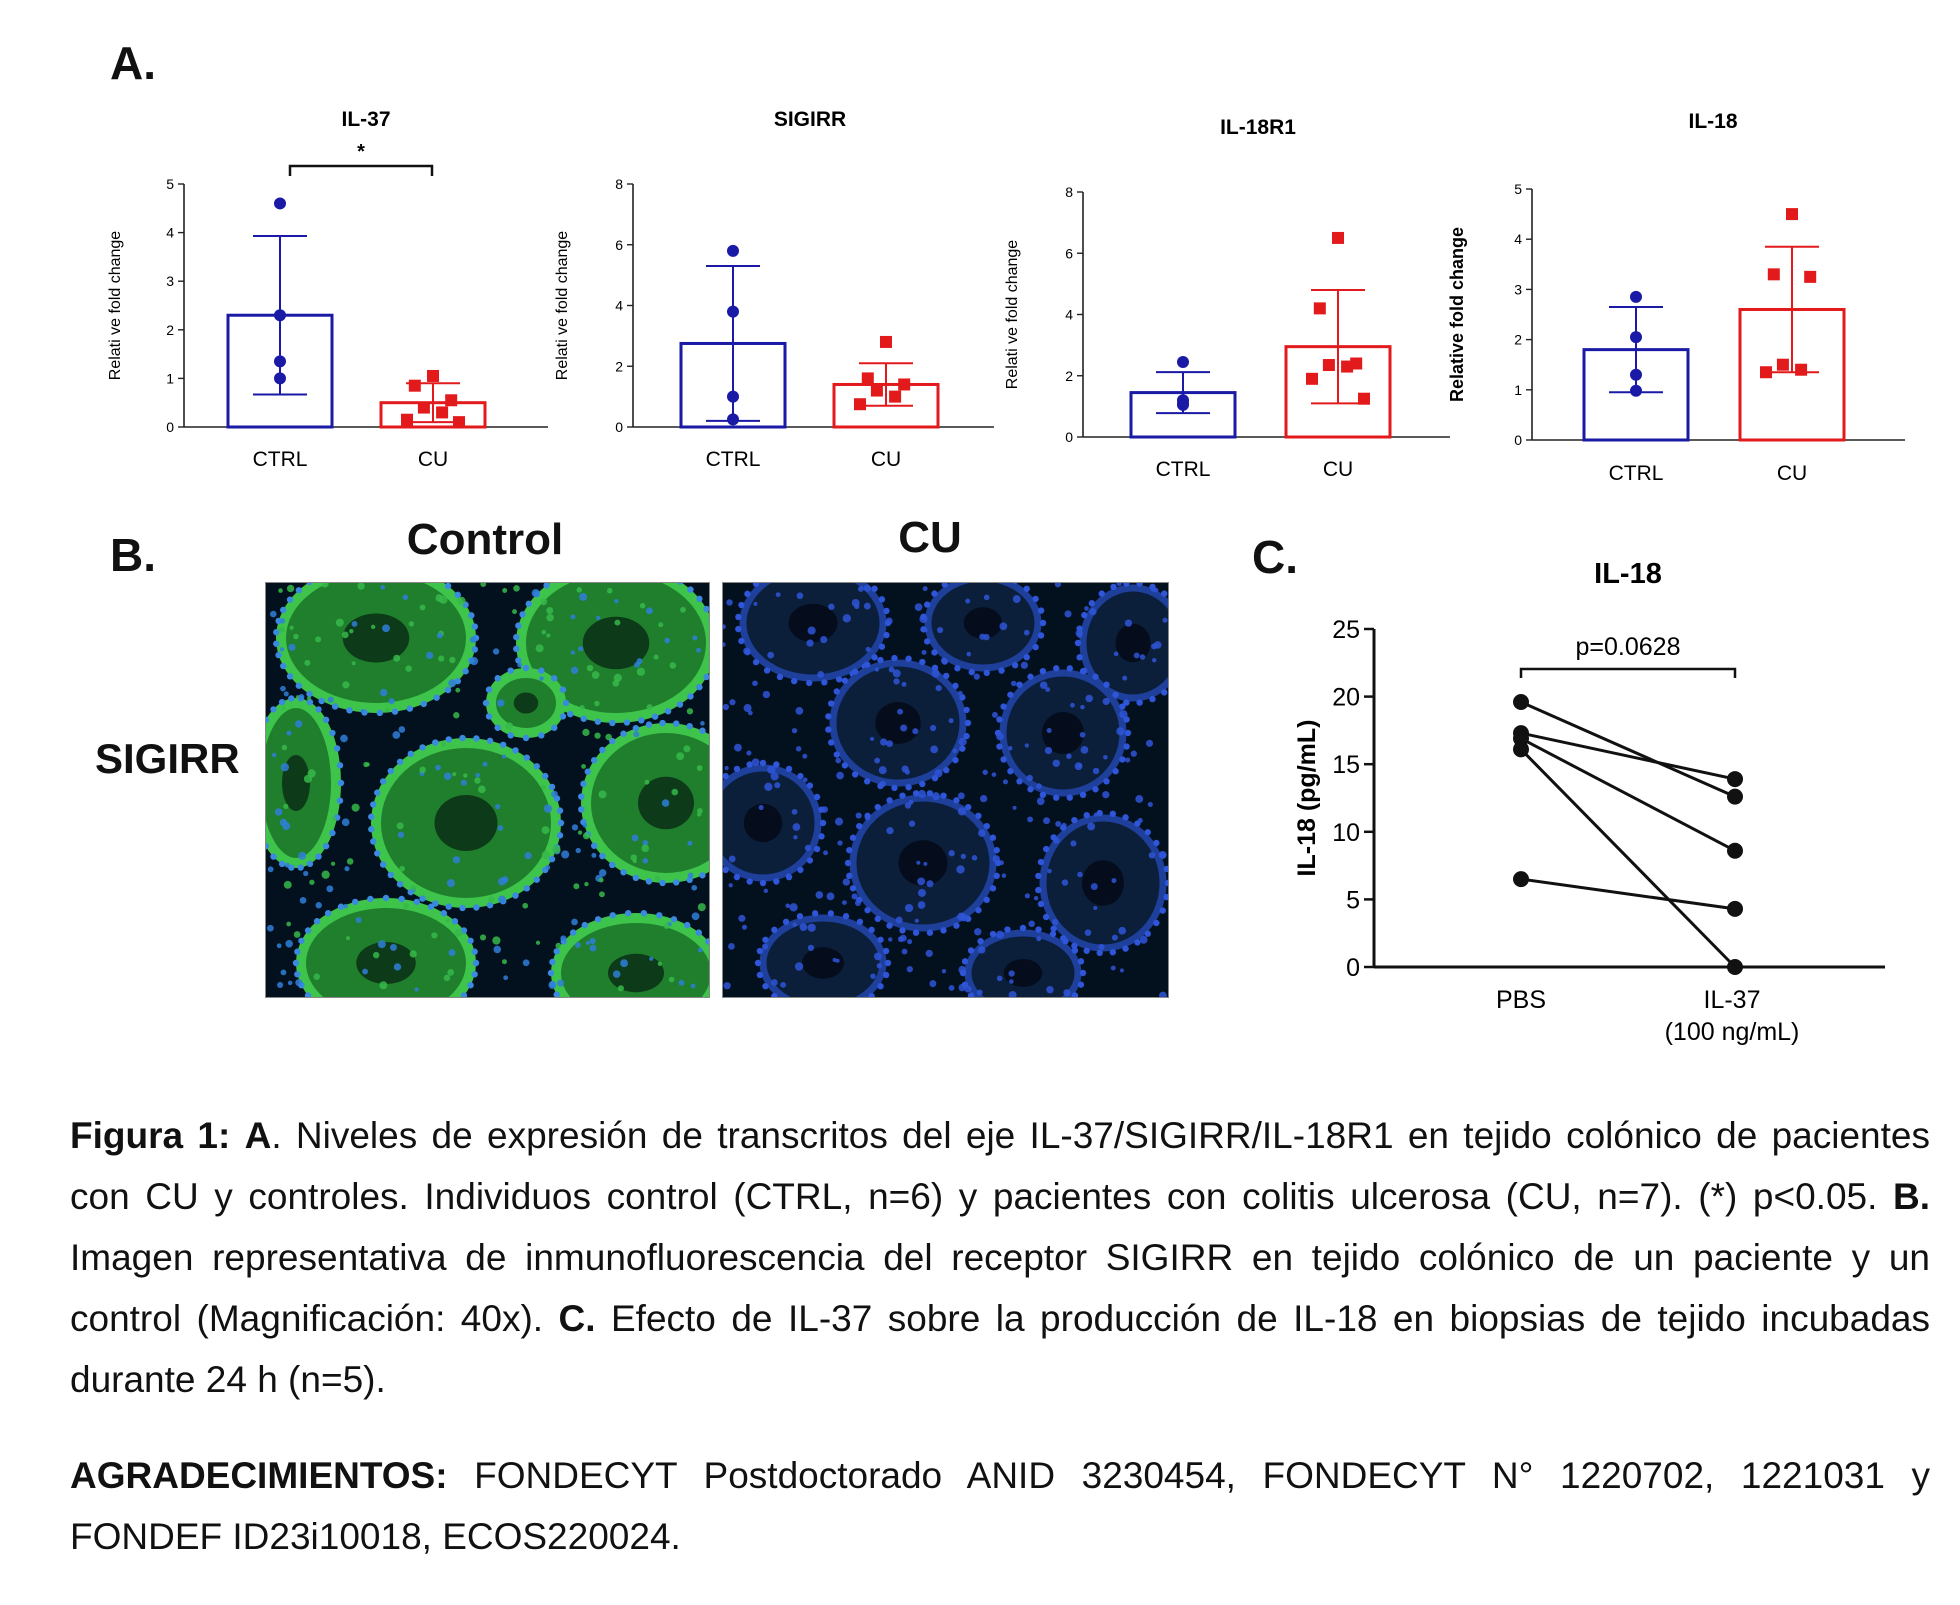  What do you see at coordinates (810, 119) in the screenshot?
I see `chart-title: SIGIRR` at bounding box center [810, 119].